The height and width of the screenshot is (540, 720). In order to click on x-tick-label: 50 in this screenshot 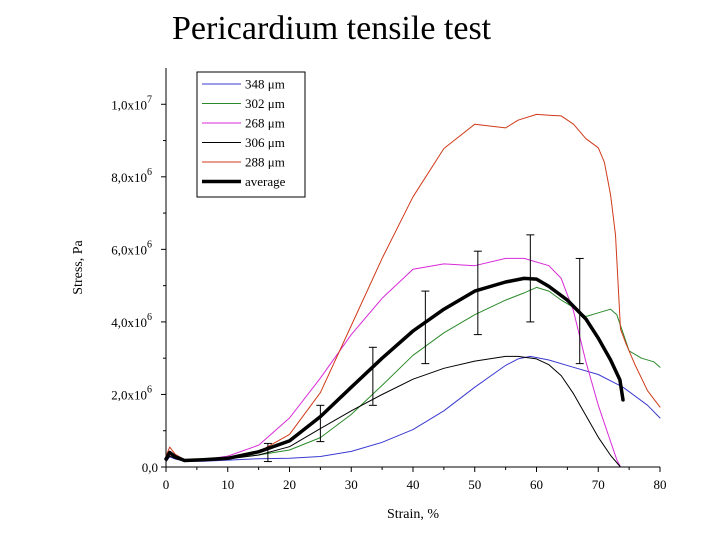, I will do `click(474, 484)`.